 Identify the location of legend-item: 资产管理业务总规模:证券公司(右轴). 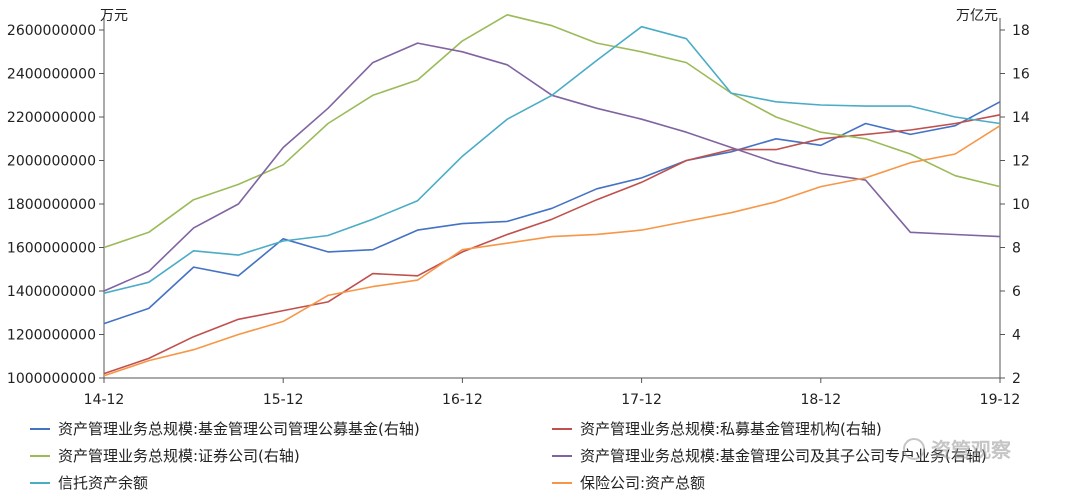
(165, 455).